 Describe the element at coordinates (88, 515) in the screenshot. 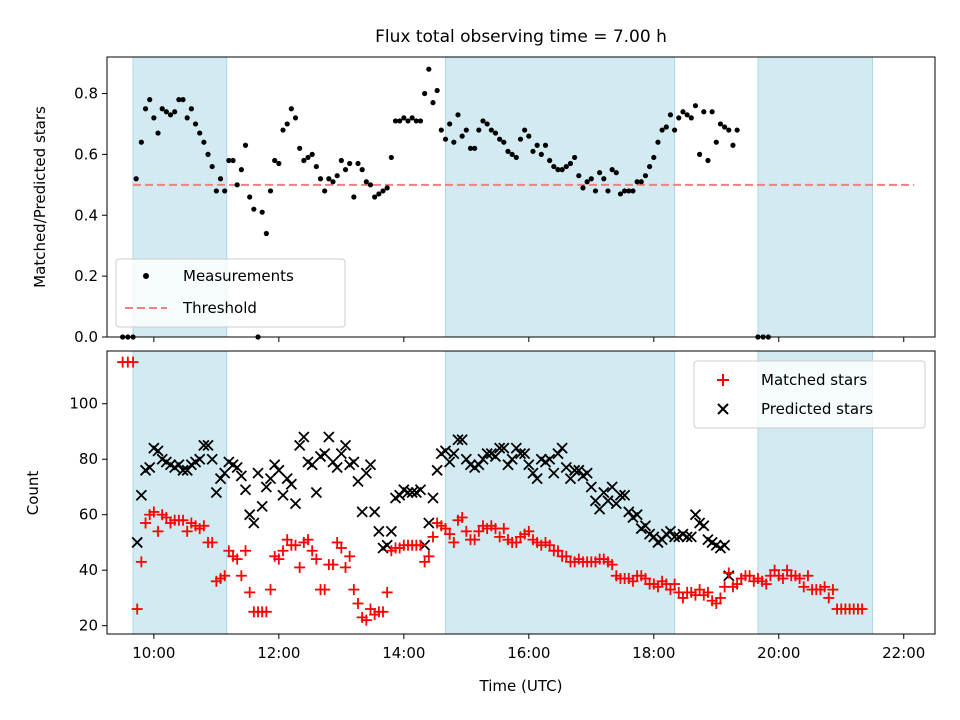

I see `bottom-y-axis: 20 40 60 80 100` at that location.